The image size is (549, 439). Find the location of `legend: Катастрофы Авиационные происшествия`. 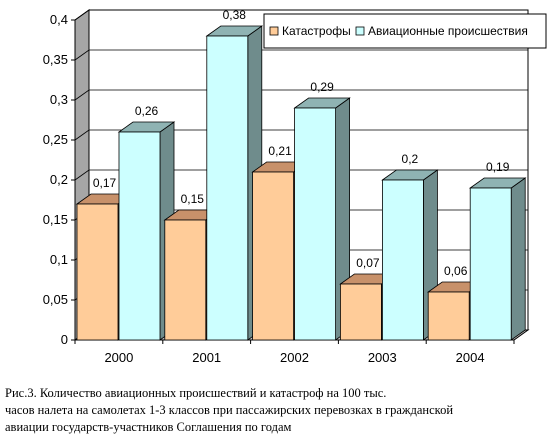

legend: Катастрофы Авиационные происшествия is located at coordinates (405, 31).